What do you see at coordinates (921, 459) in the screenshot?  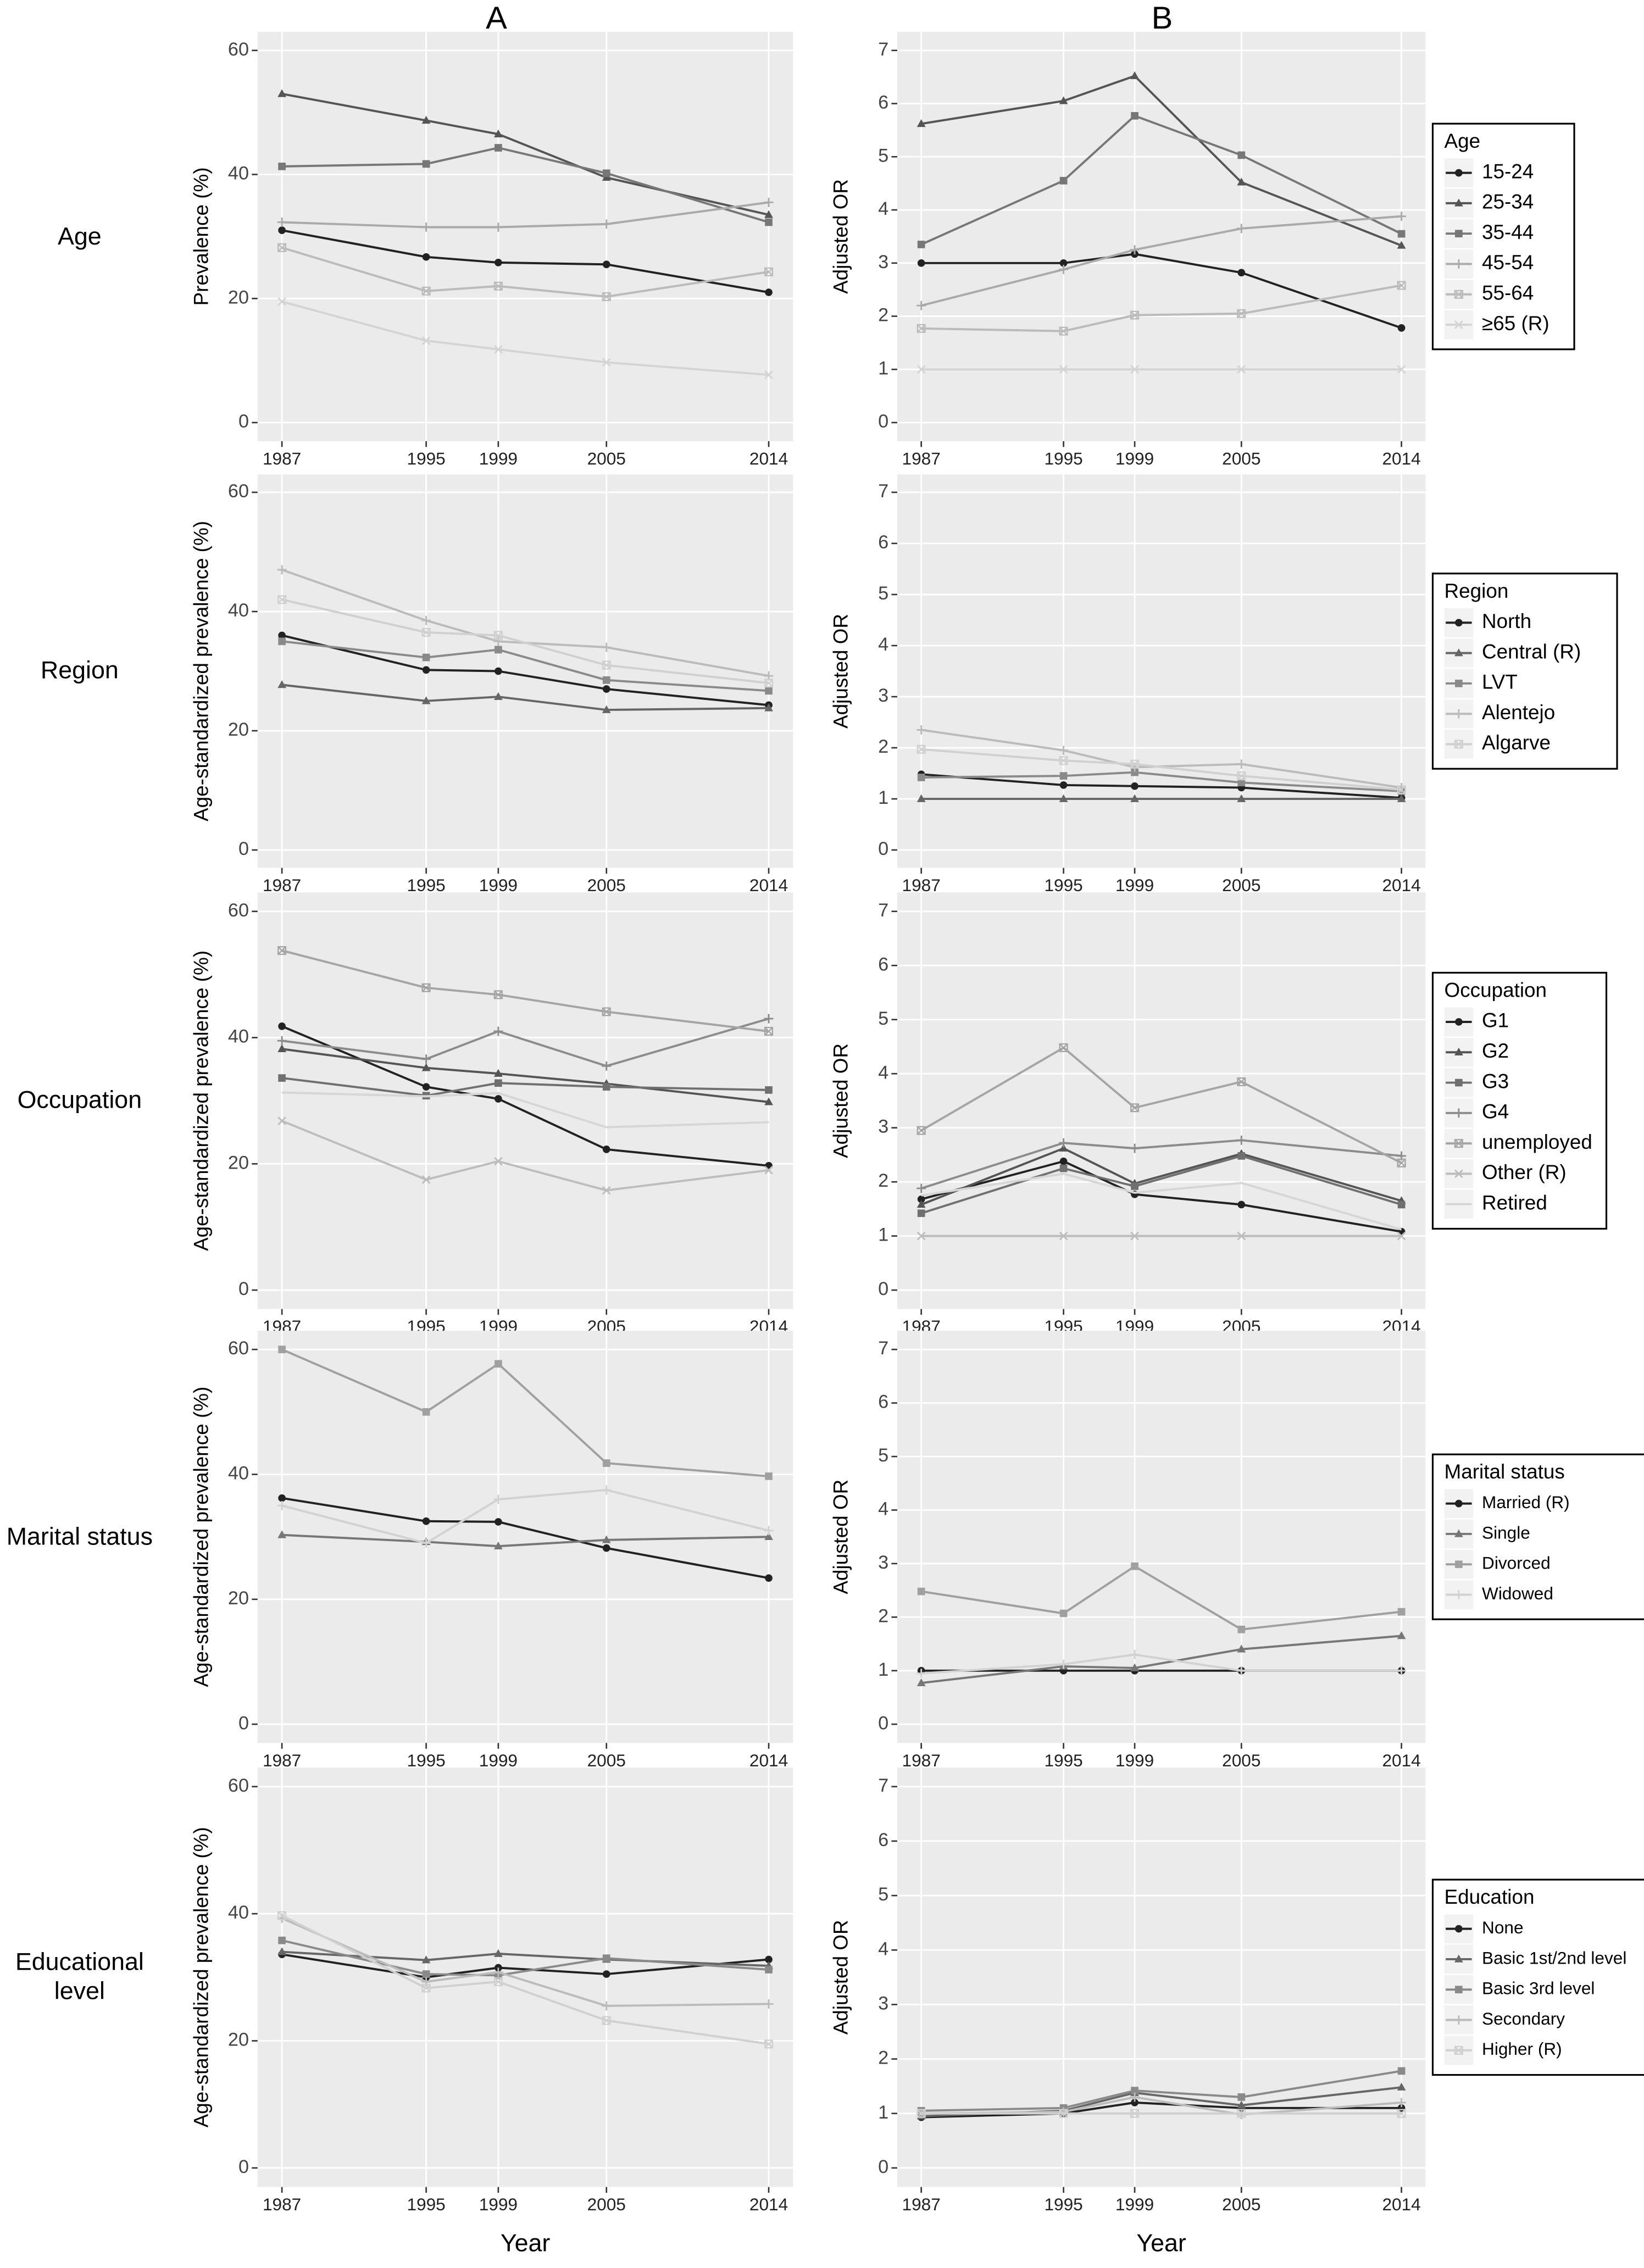 I see `x-tick-label: 1987` at bounding box center [921, 459].